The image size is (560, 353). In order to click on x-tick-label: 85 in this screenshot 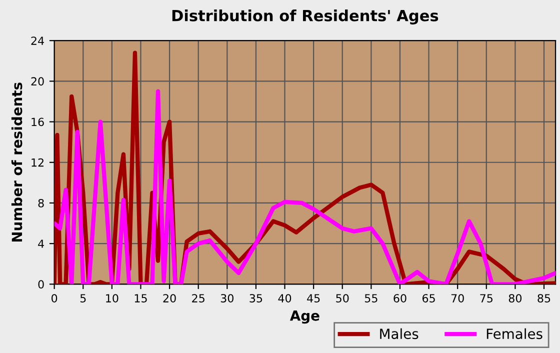, I will do `click(544, 298)`.